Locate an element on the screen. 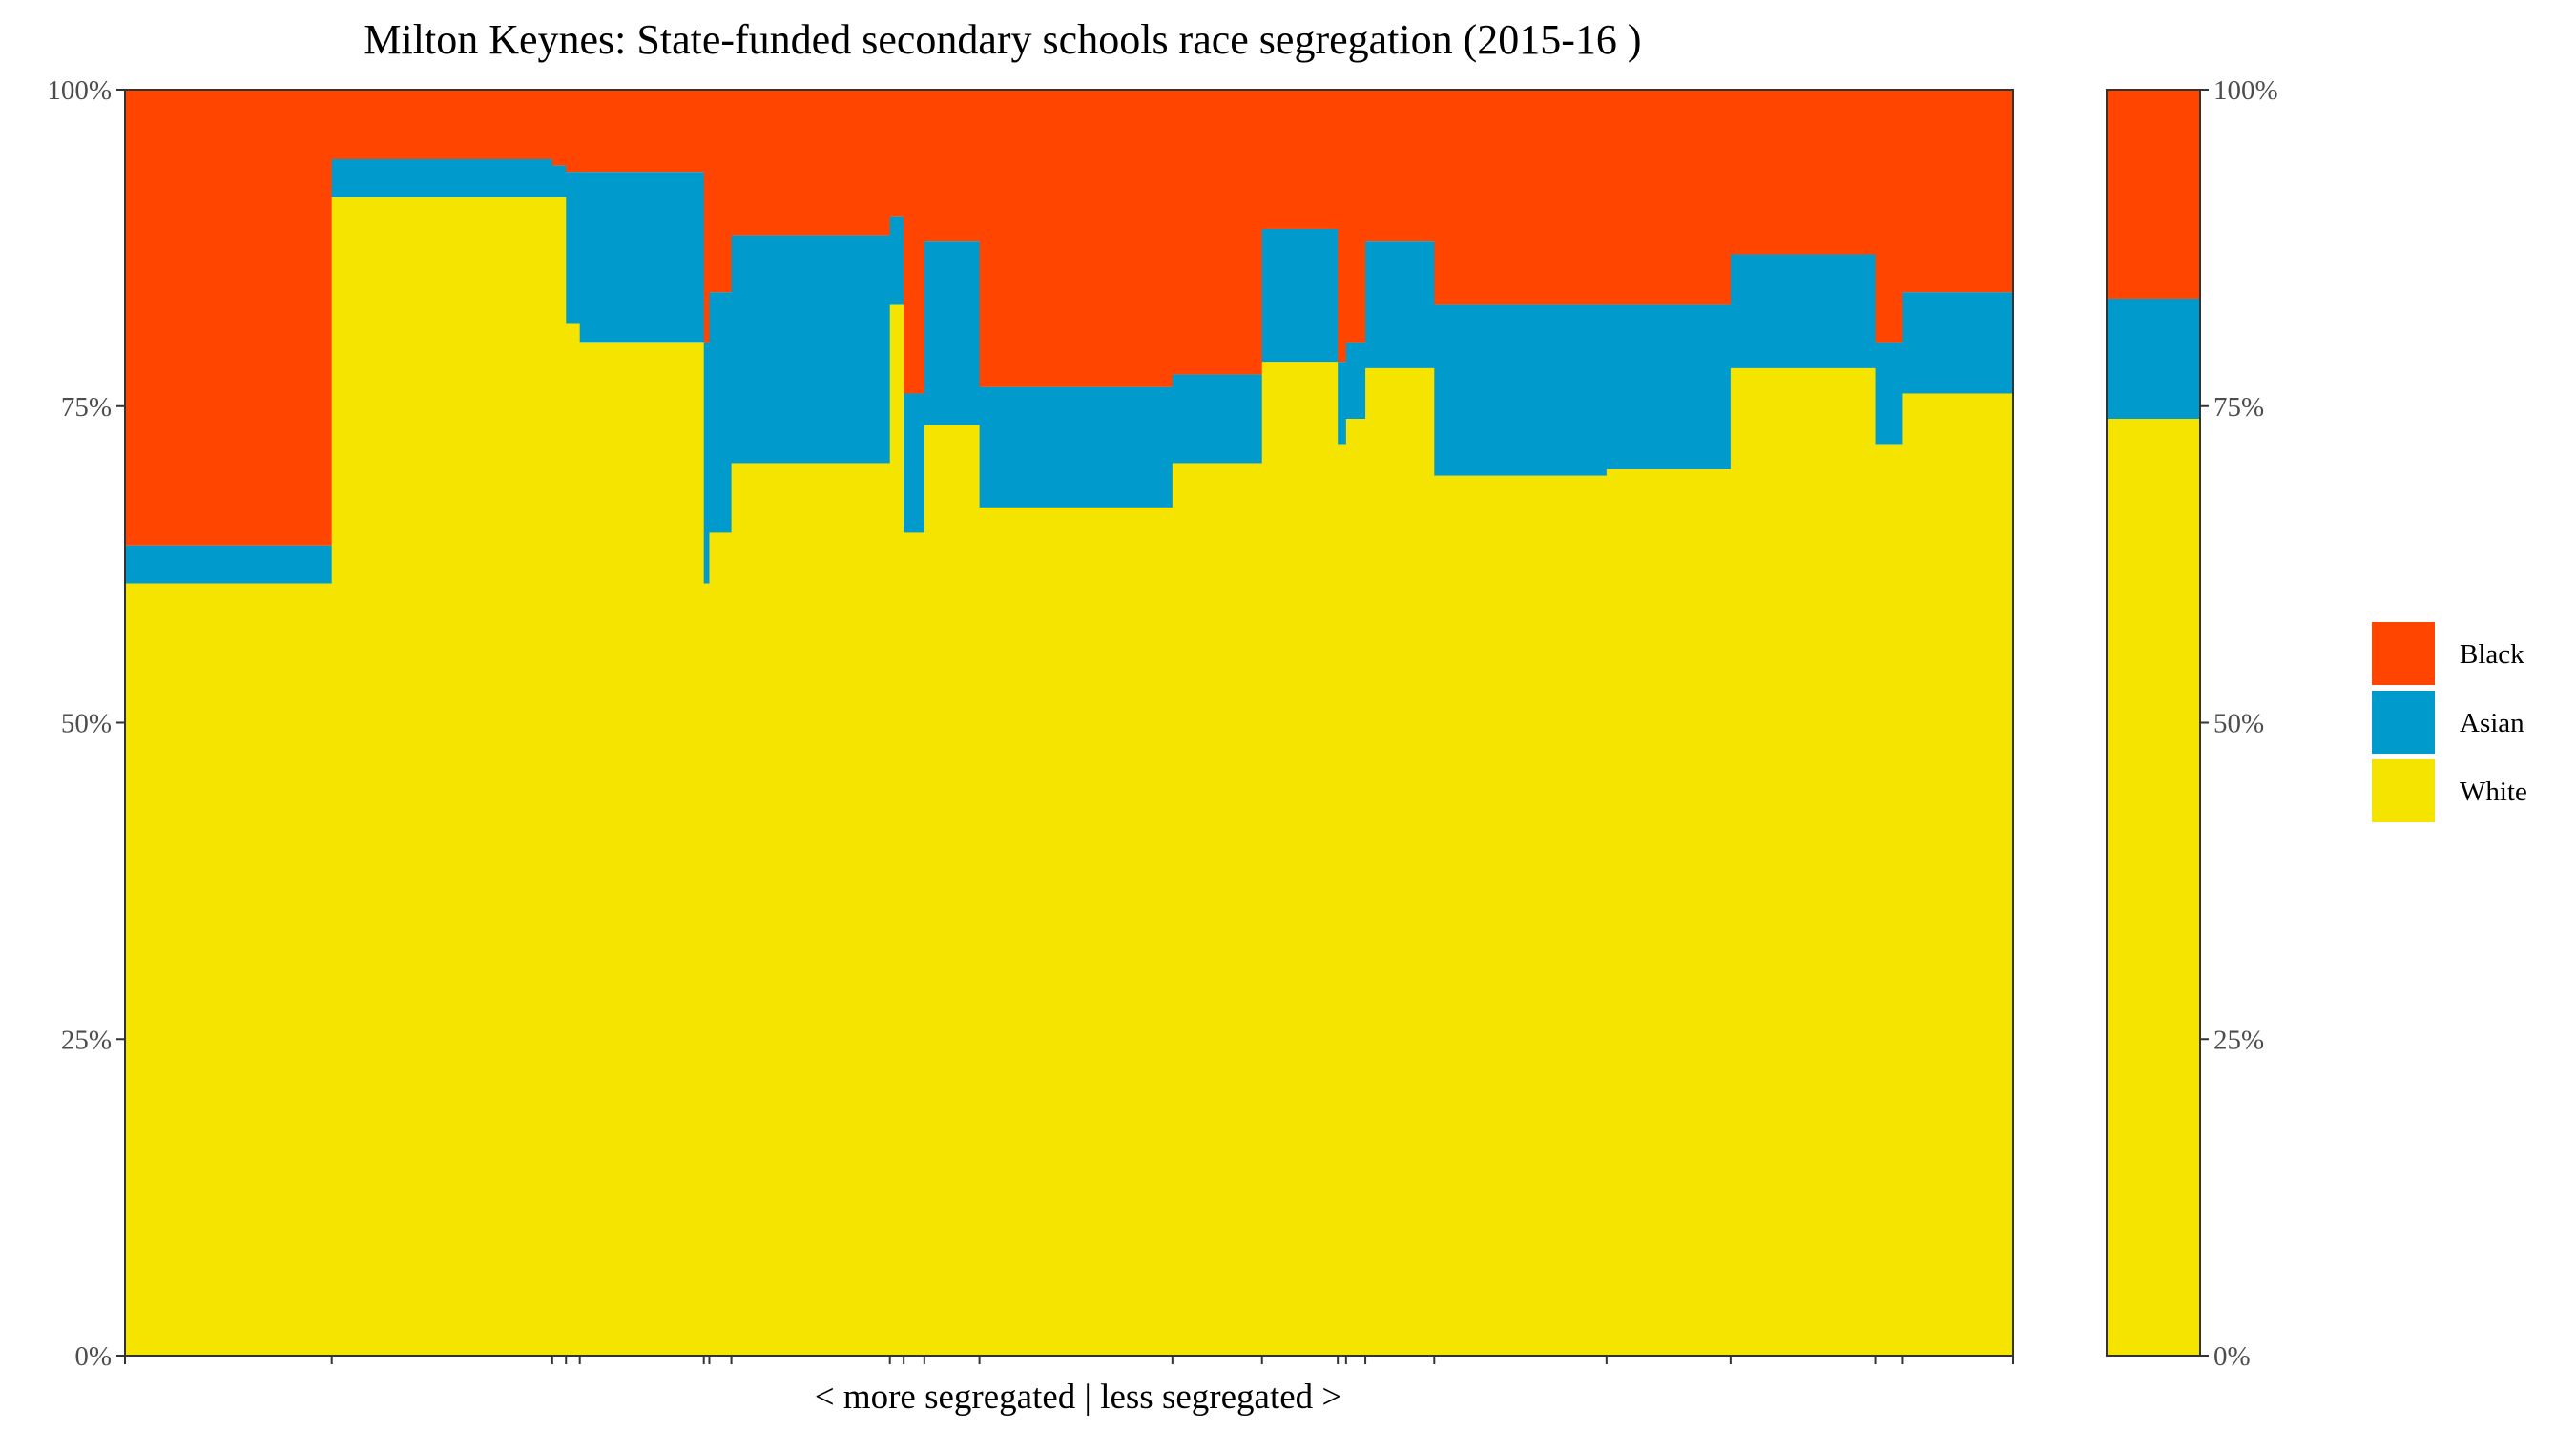 The image size is (2576, 1431). x-axis-ticks is located at coordinates (1069, 1360).